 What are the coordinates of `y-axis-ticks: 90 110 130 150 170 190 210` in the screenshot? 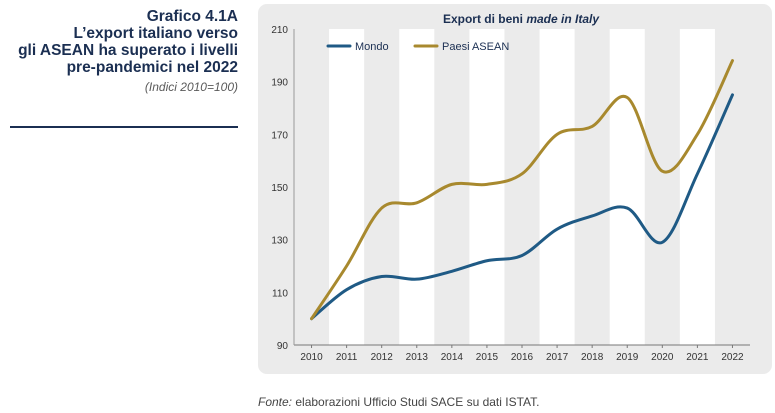 It's located at (279, 188).